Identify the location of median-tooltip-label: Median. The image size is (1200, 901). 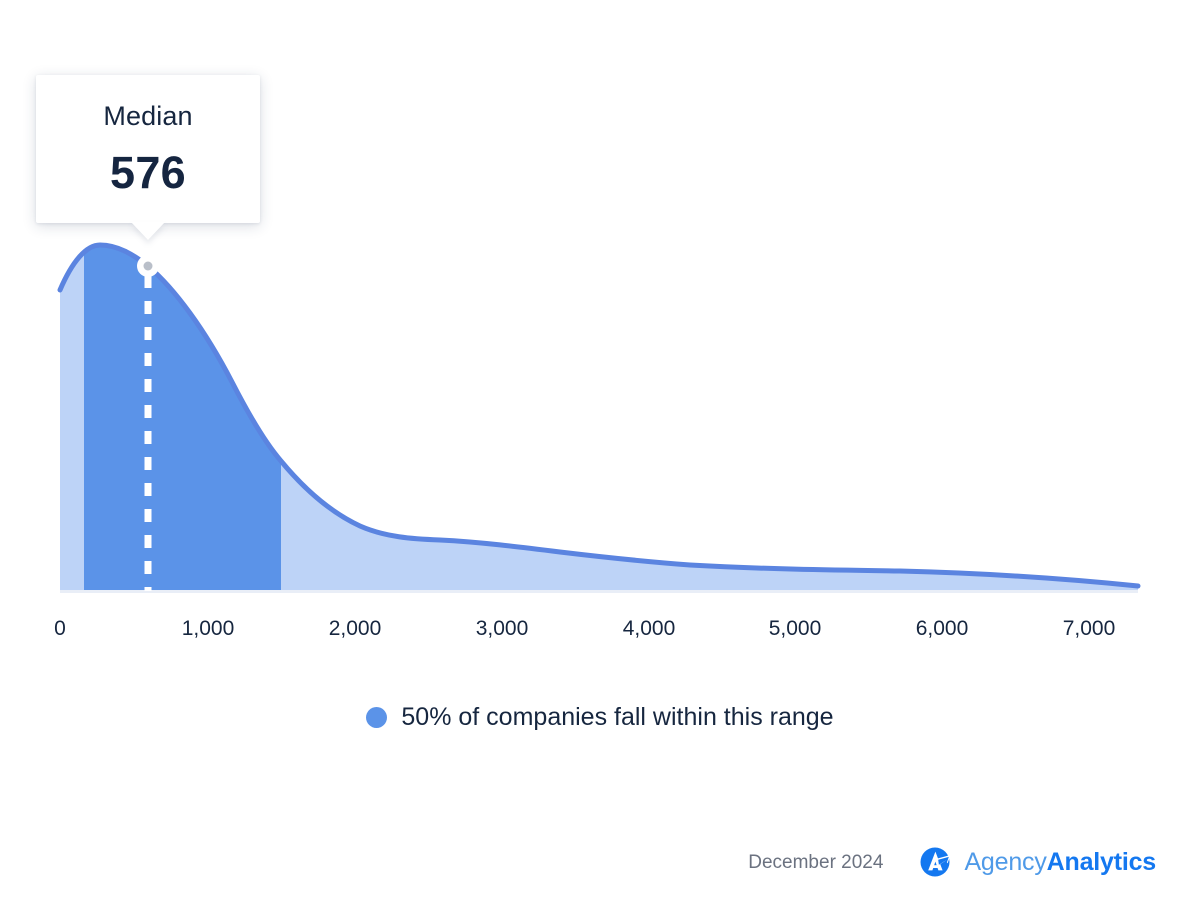
(148, 116).